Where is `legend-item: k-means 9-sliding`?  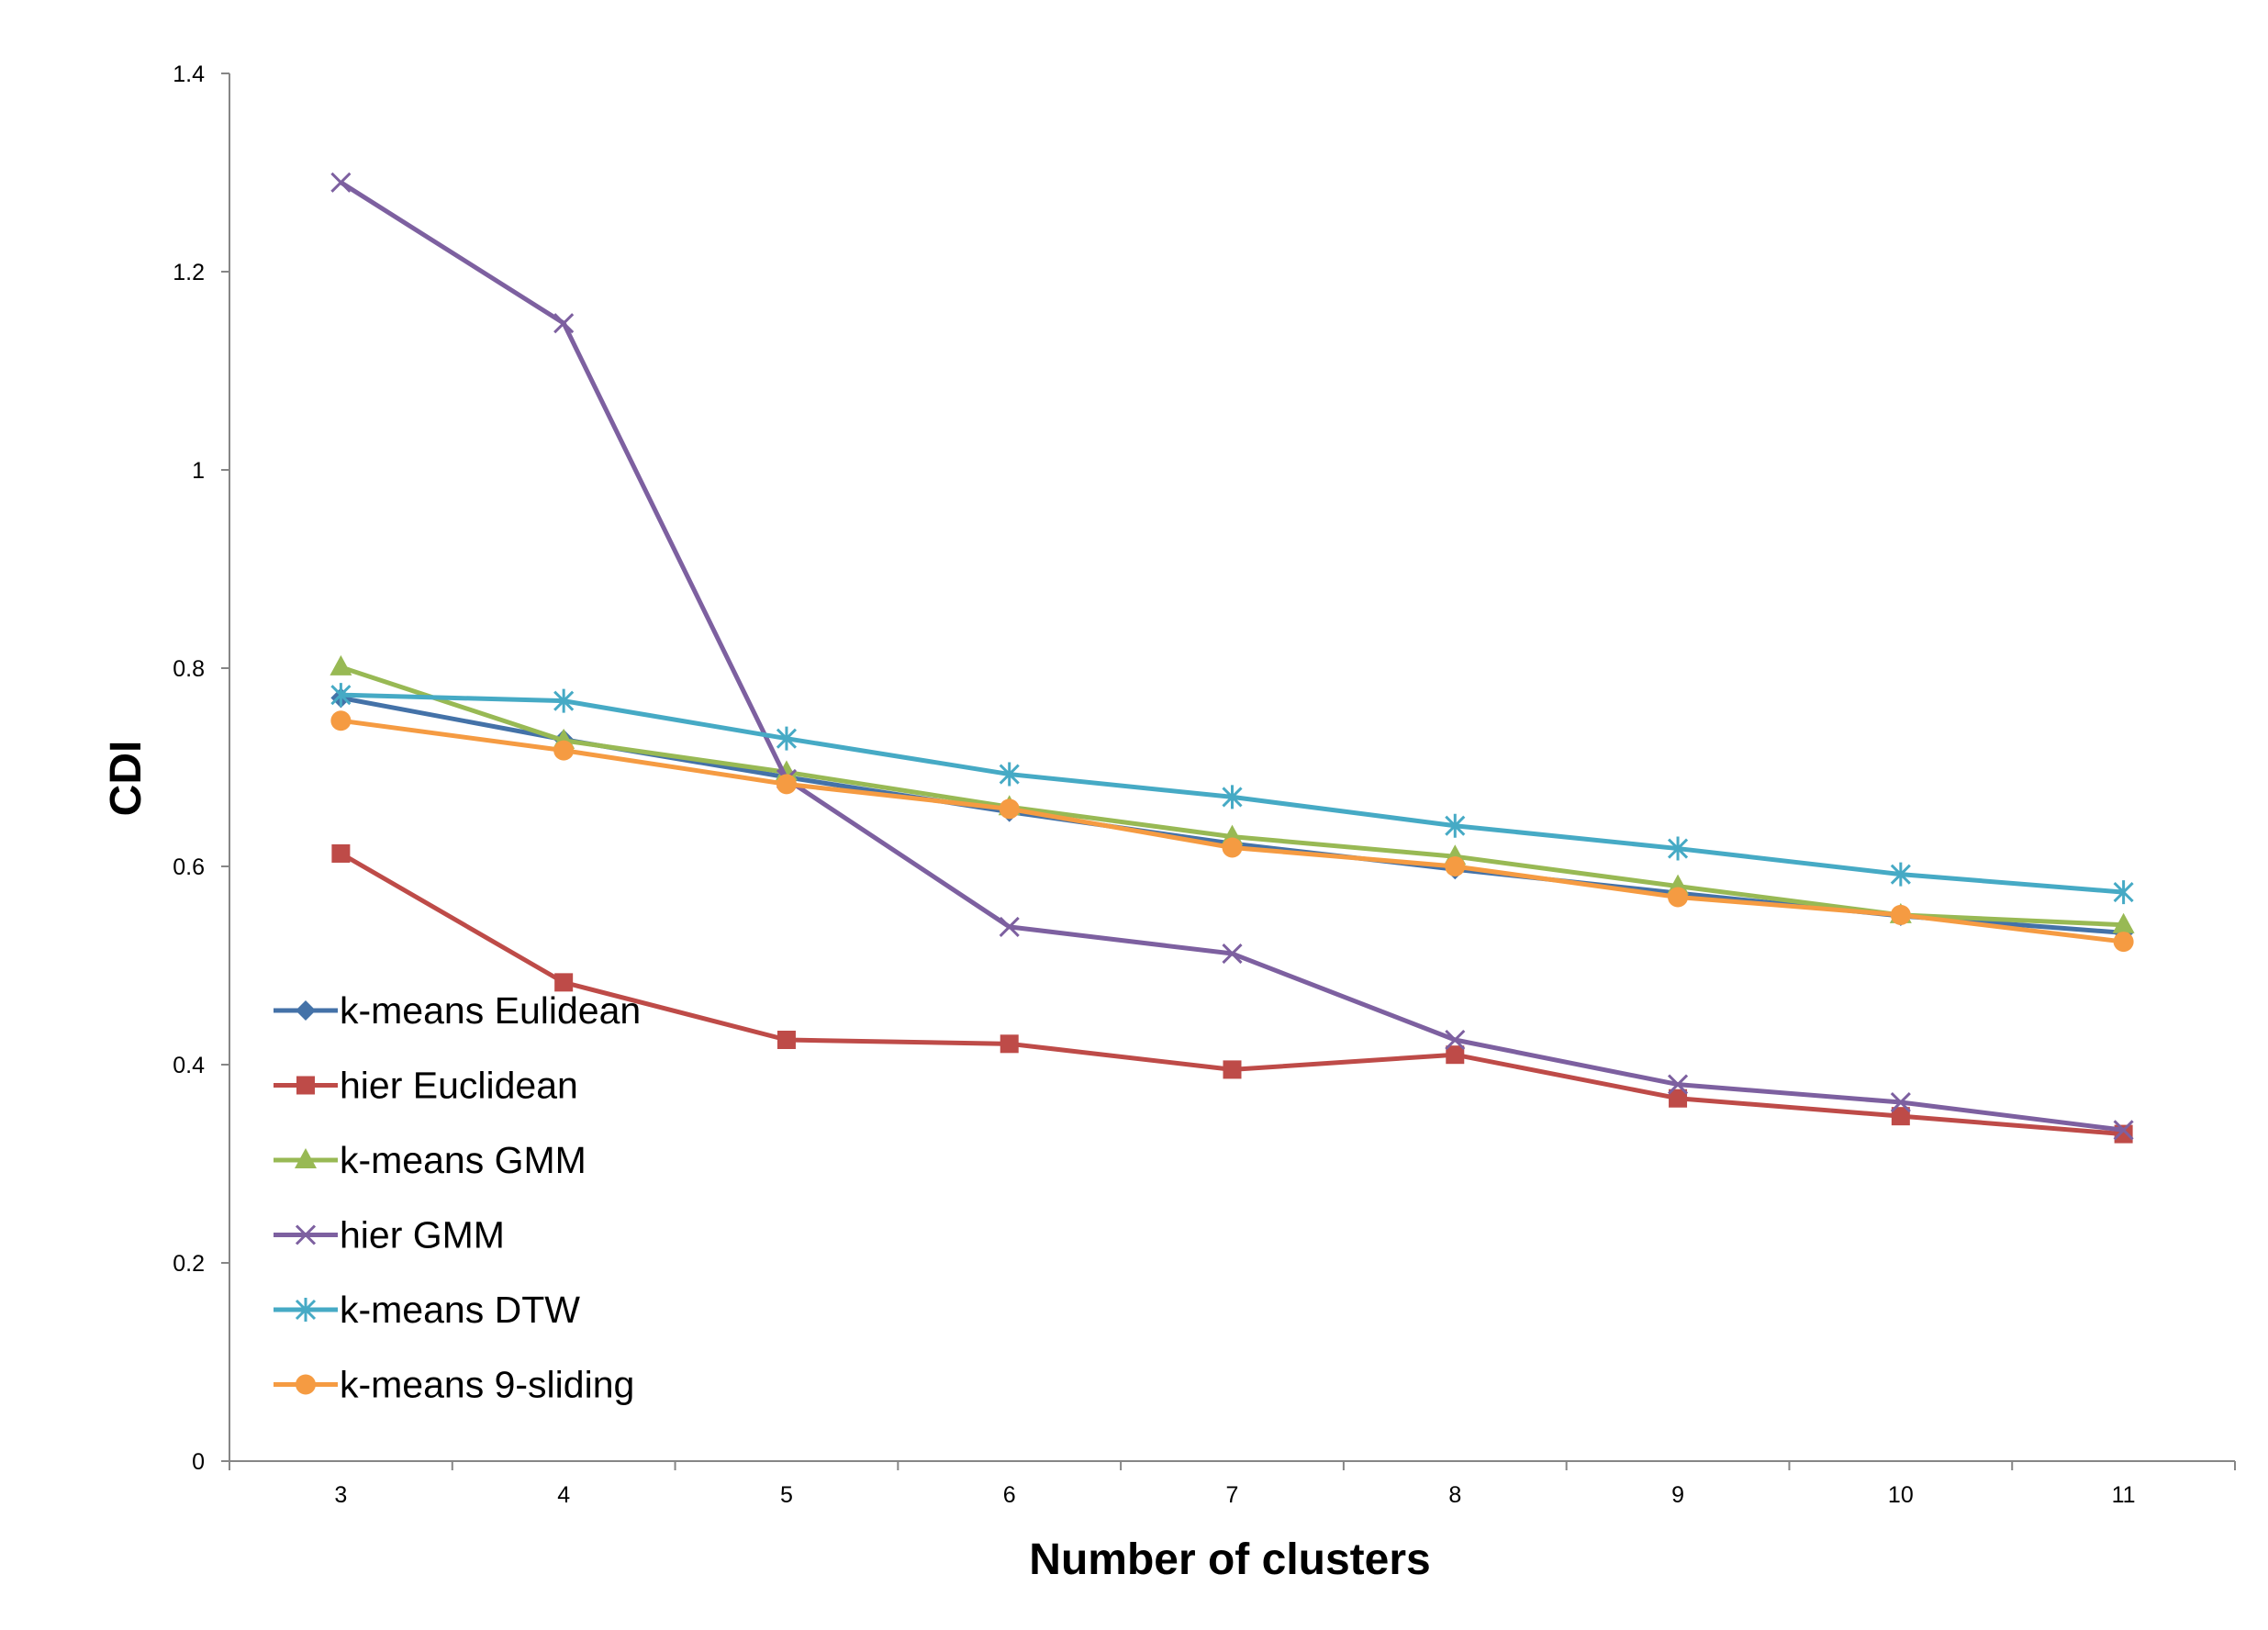
legend-item: k-means 9-sliding is located at coordinates (454, 1385).